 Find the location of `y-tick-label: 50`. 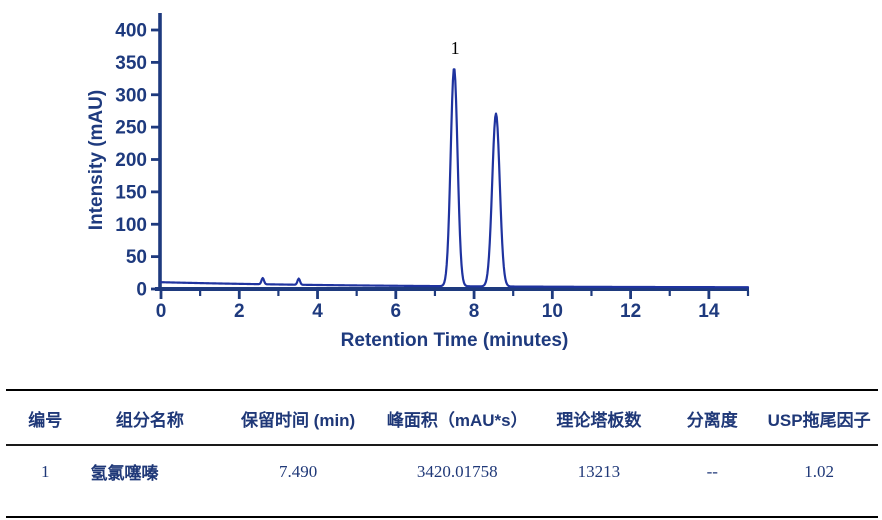

y-tick-label: 50 is located at coordinates (136, 257).